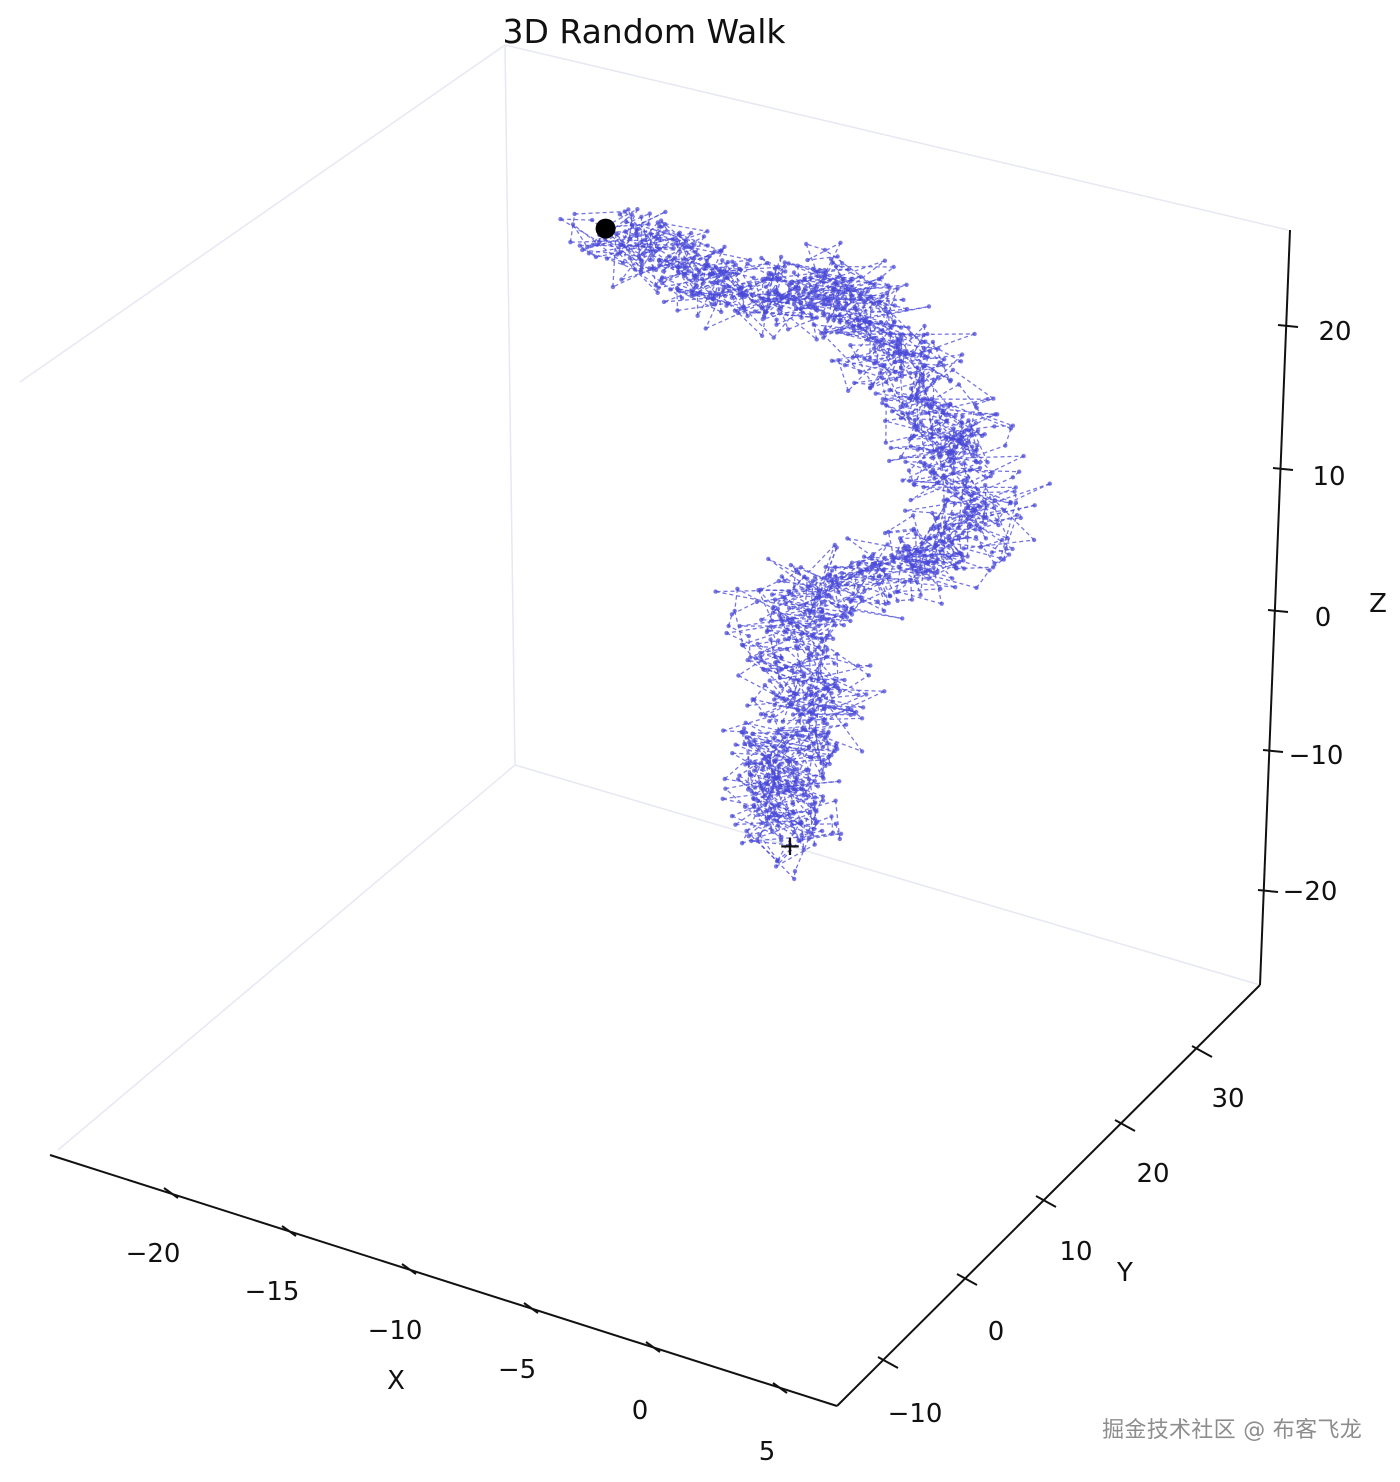  Describe the element at coordinates (1323, 618) in the screenshot. I see `z-tick-label: 0` at that location.